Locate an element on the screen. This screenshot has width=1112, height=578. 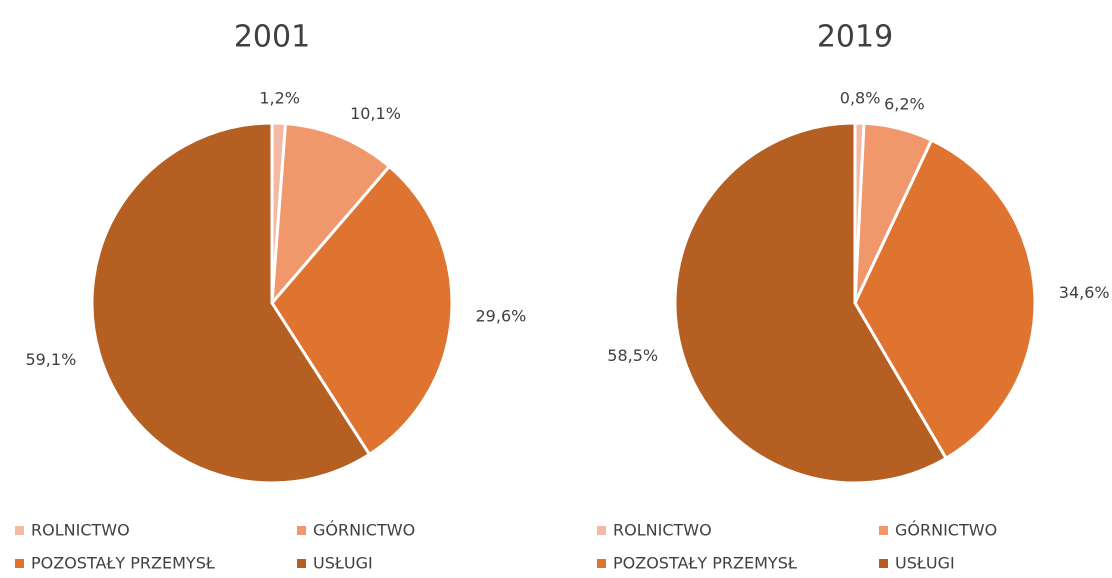
chart-title: 2019 is located at coordinates (855, 37).